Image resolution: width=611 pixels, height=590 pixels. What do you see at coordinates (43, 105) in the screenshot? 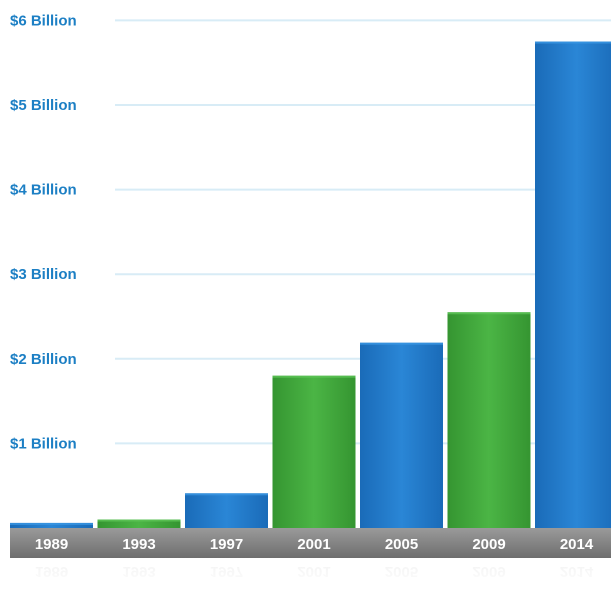
I see `y-tick-label: $5 Billion` at bounding box center [43, 105].